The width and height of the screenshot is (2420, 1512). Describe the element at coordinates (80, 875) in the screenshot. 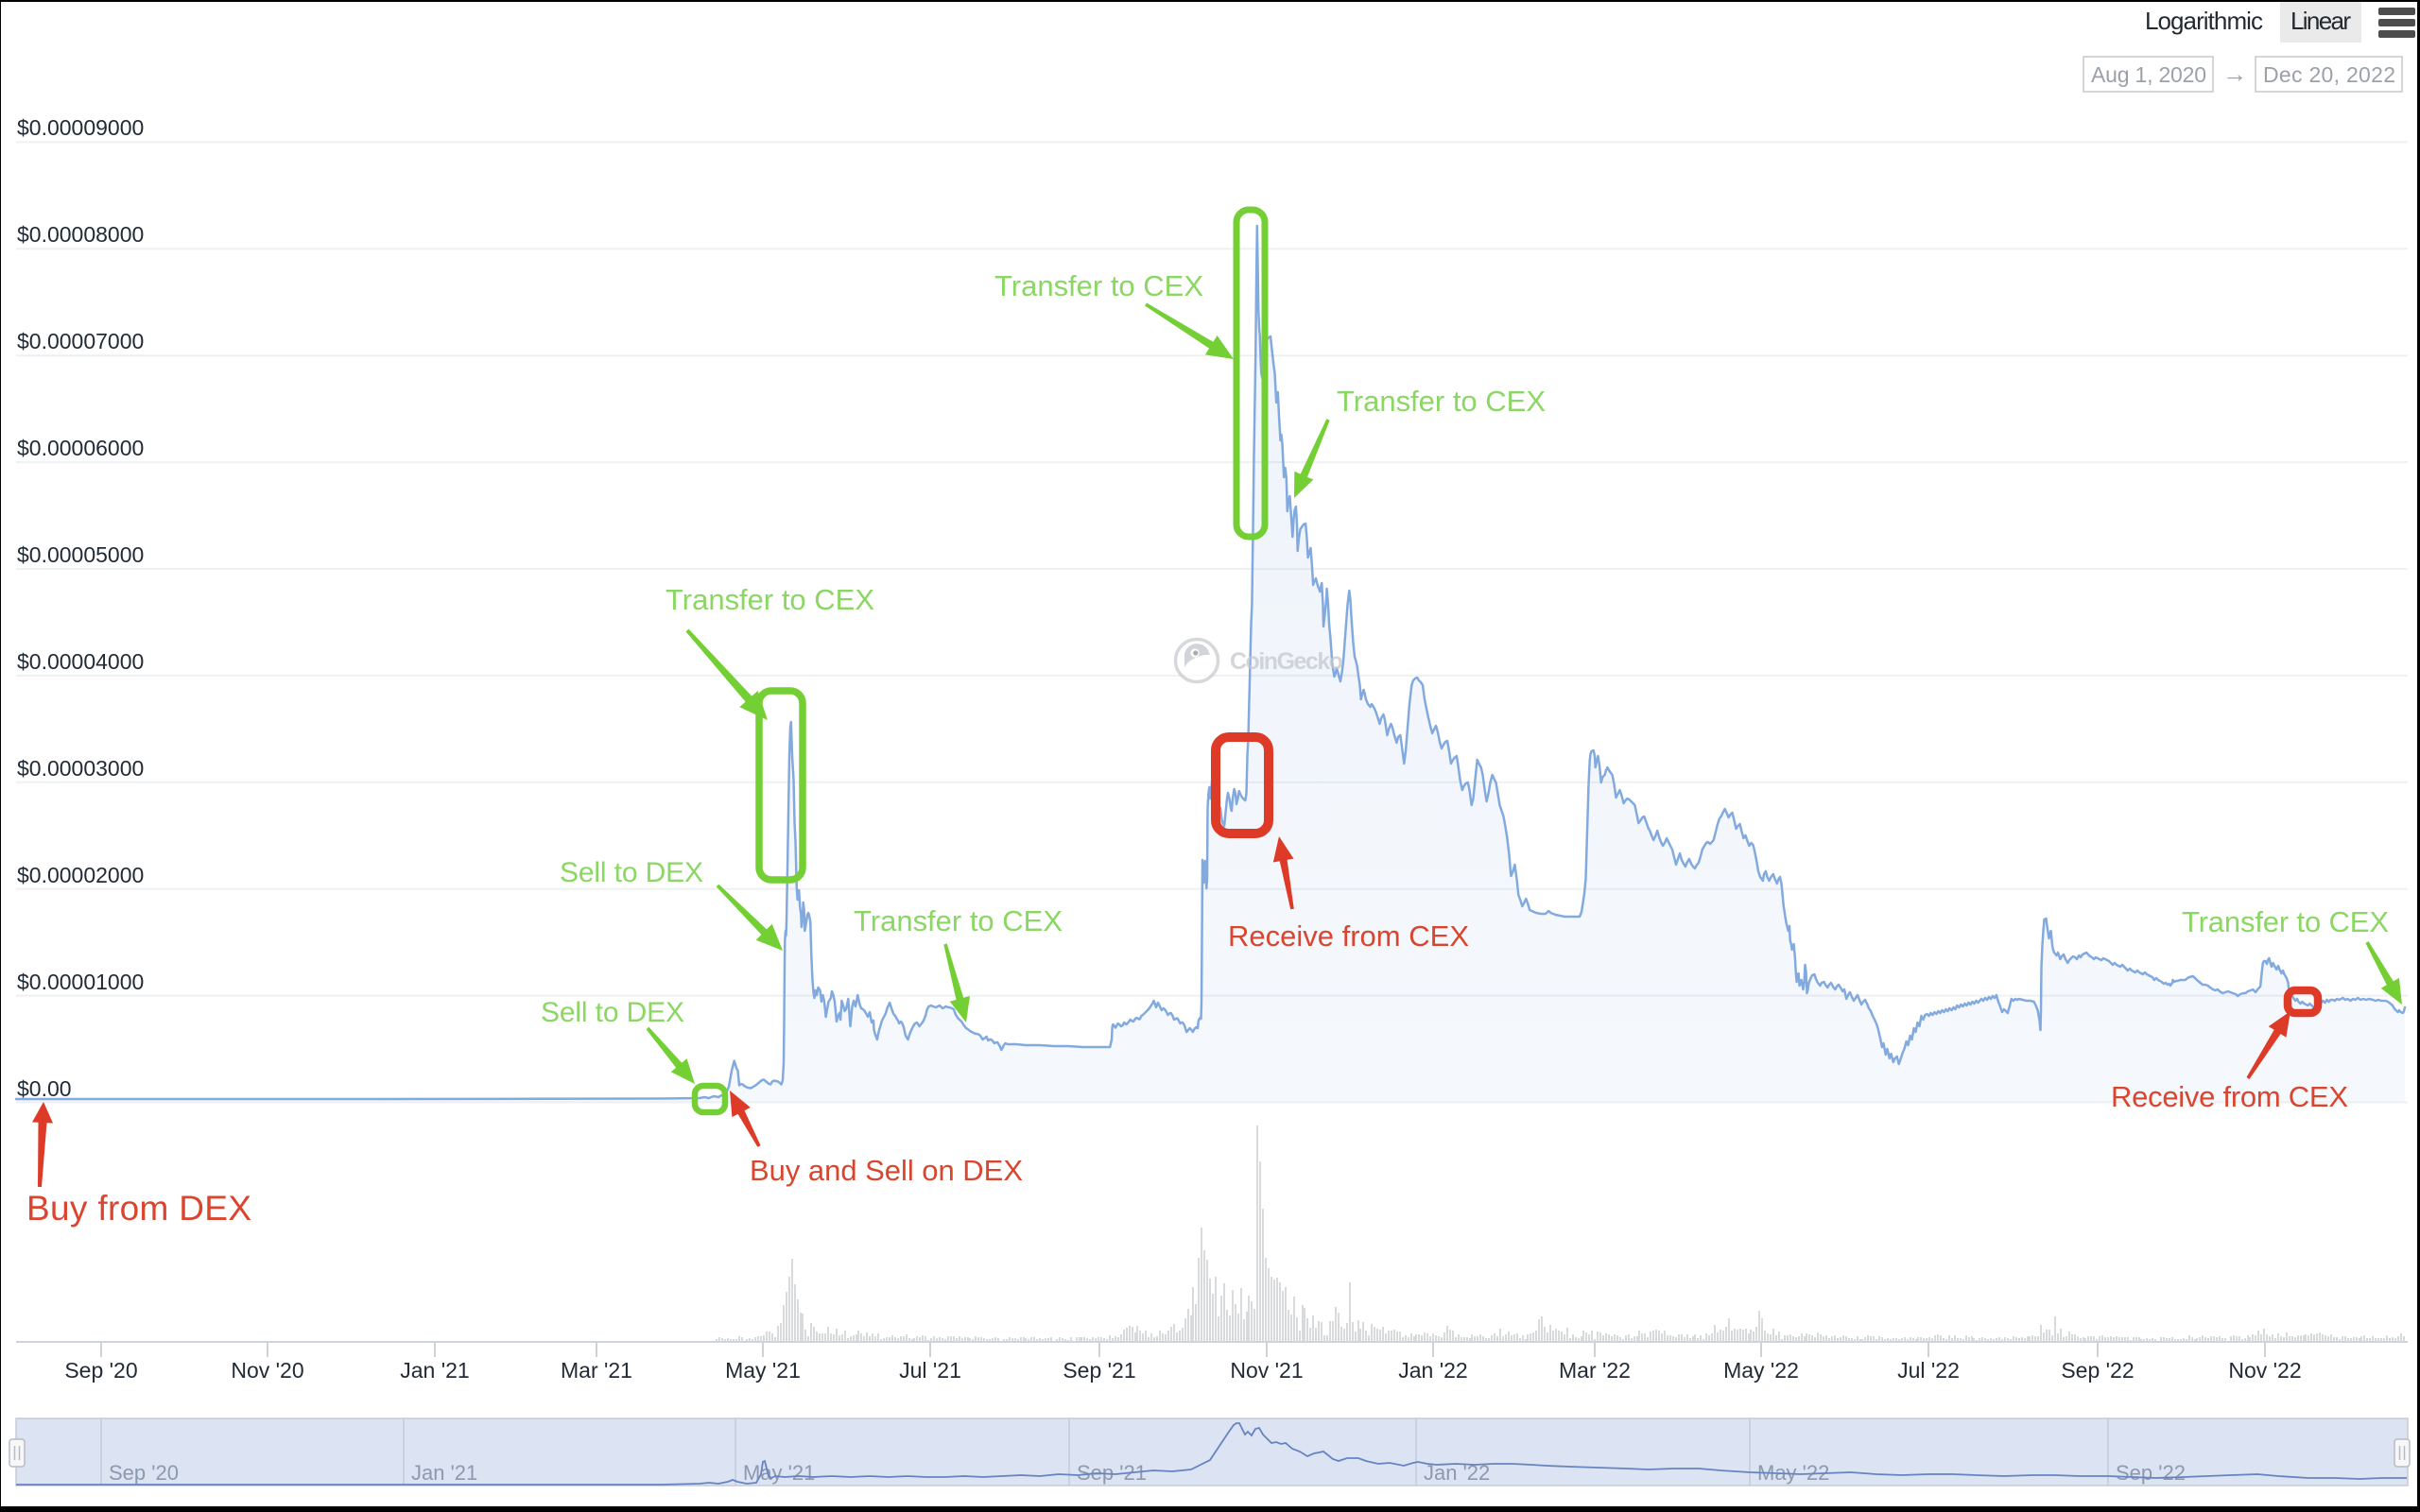

I see `svg-text: $0.00002000` at that location.